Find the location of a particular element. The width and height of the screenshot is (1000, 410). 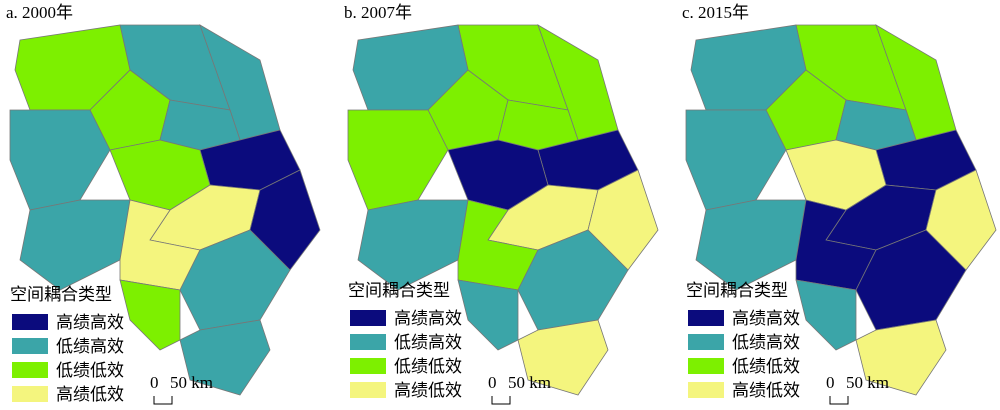

panel-title: a. 2000年 is located at coordinates (39, 12).